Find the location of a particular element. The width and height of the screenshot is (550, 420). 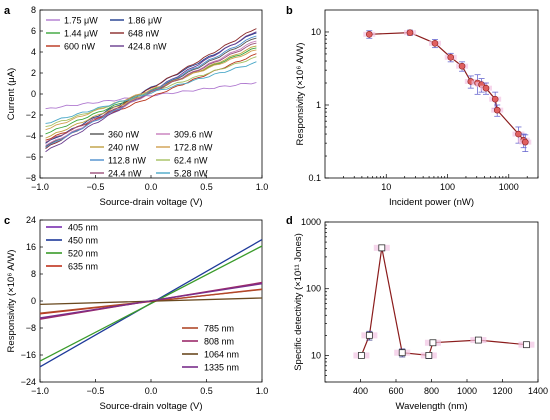

x-axis-label-c: Source-drain voltage (V) is located at coordinates (151, 406).